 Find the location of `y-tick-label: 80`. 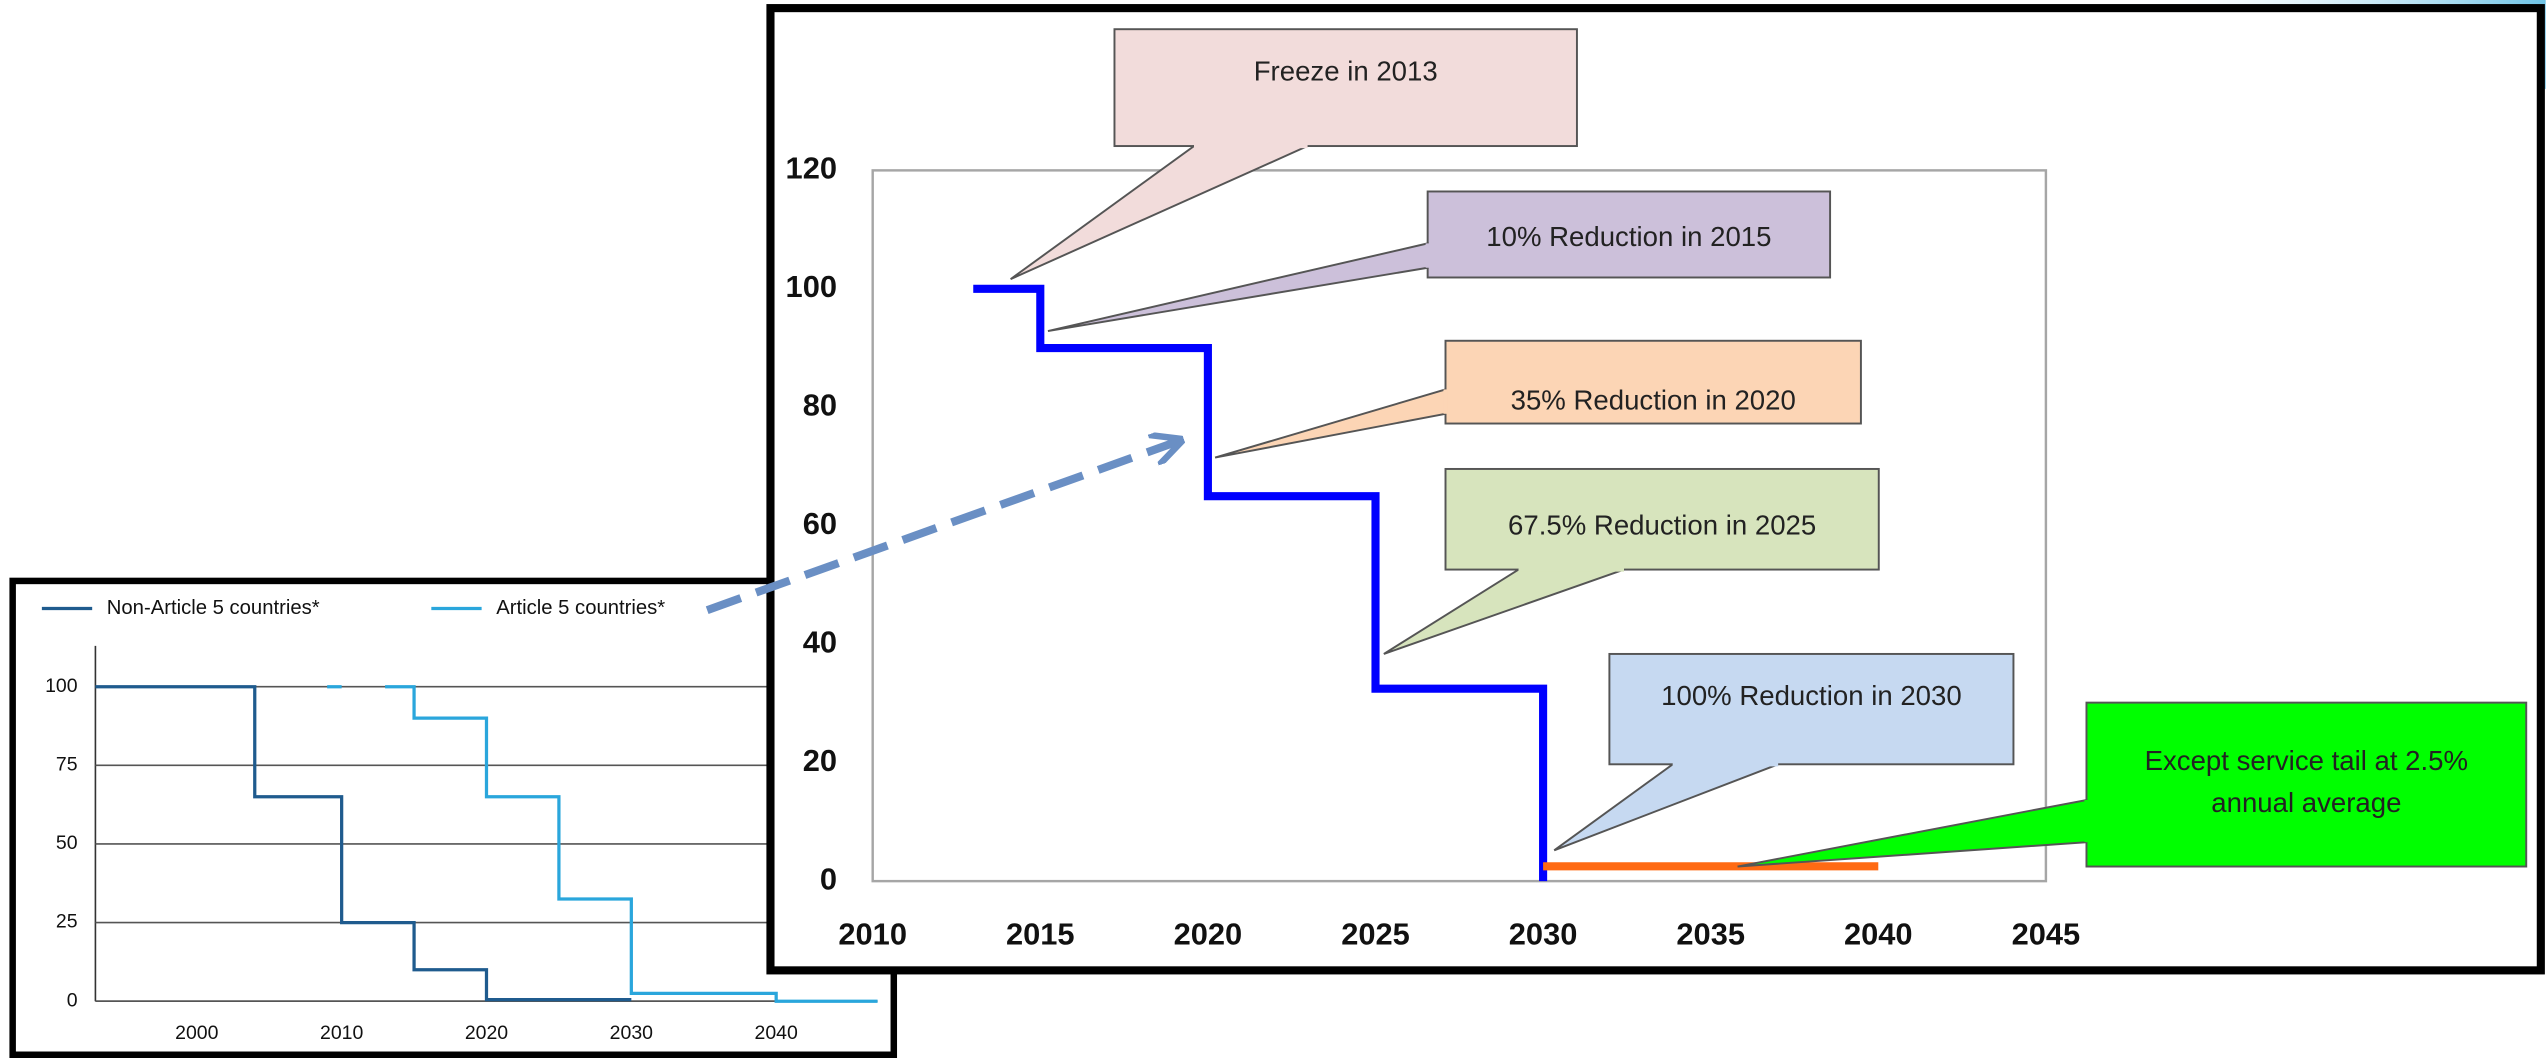

y-tick-label: 80 is located at coordinates (820, 404).